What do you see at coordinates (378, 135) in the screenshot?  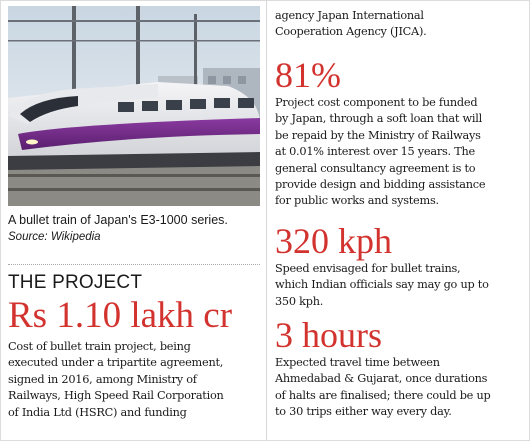 I see `body-line: be repaid by the Ministry of Railways` at bounding box center [378, 135].